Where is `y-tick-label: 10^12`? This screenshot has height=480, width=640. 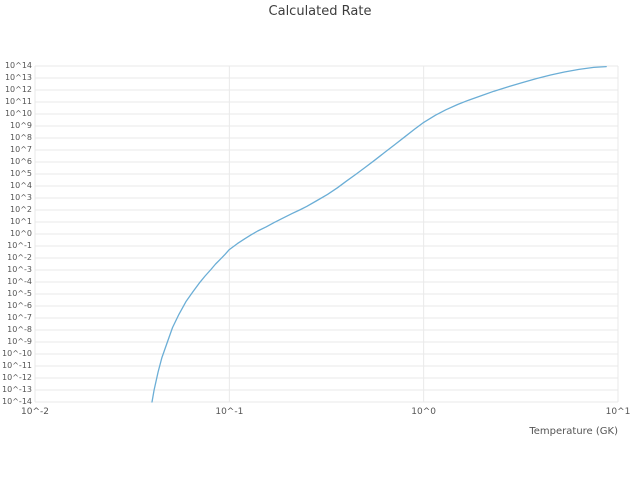 y-tick-label: 10^12 is located at coordinates (18, 89).